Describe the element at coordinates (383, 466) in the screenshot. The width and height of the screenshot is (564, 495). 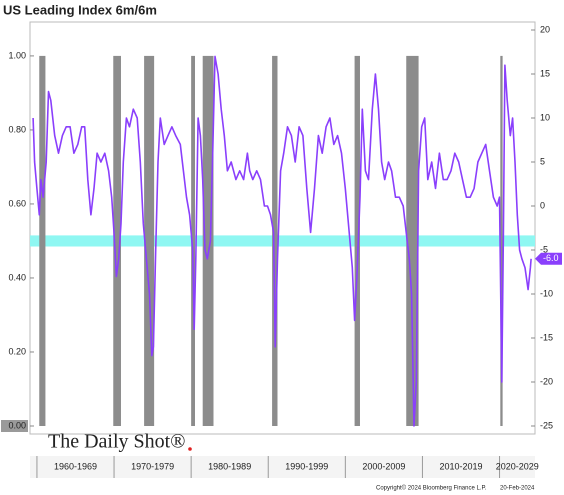
I see `x-tick-label: 2000-2009` at that location.